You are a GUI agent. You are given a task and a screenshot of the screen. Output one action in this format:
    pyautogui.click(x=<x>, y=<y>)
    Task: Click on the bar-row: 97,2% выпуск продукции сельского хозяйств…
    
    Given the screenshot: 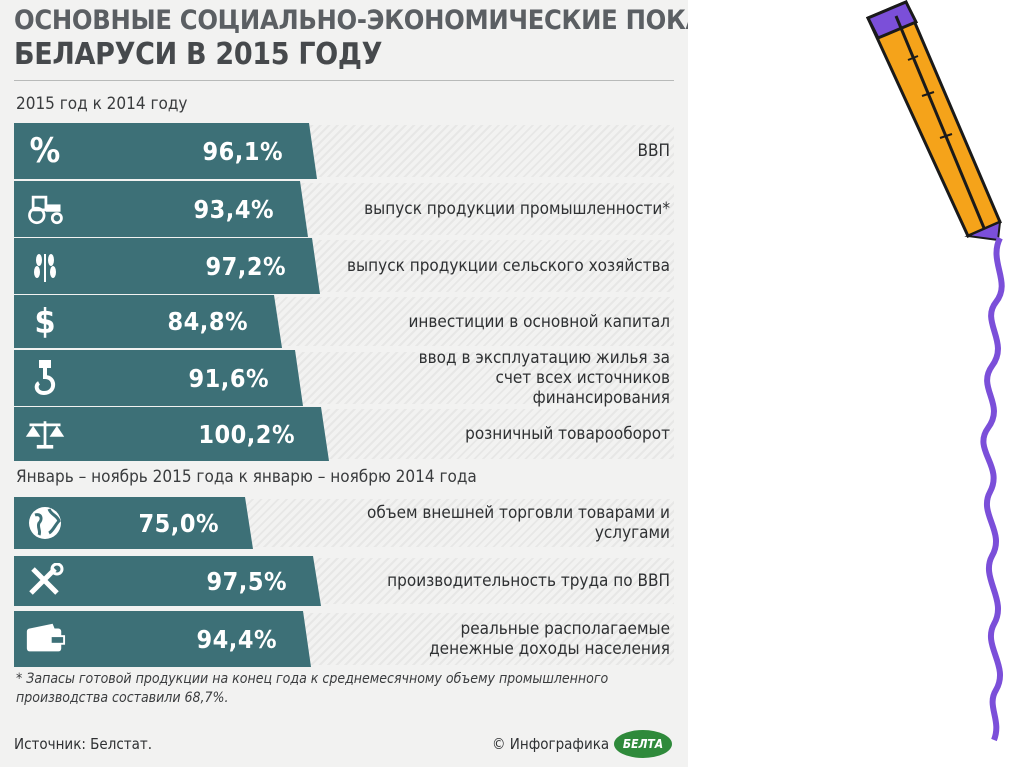 What is the action you would take?
    pyautogui.click(x=344, y=266)
    